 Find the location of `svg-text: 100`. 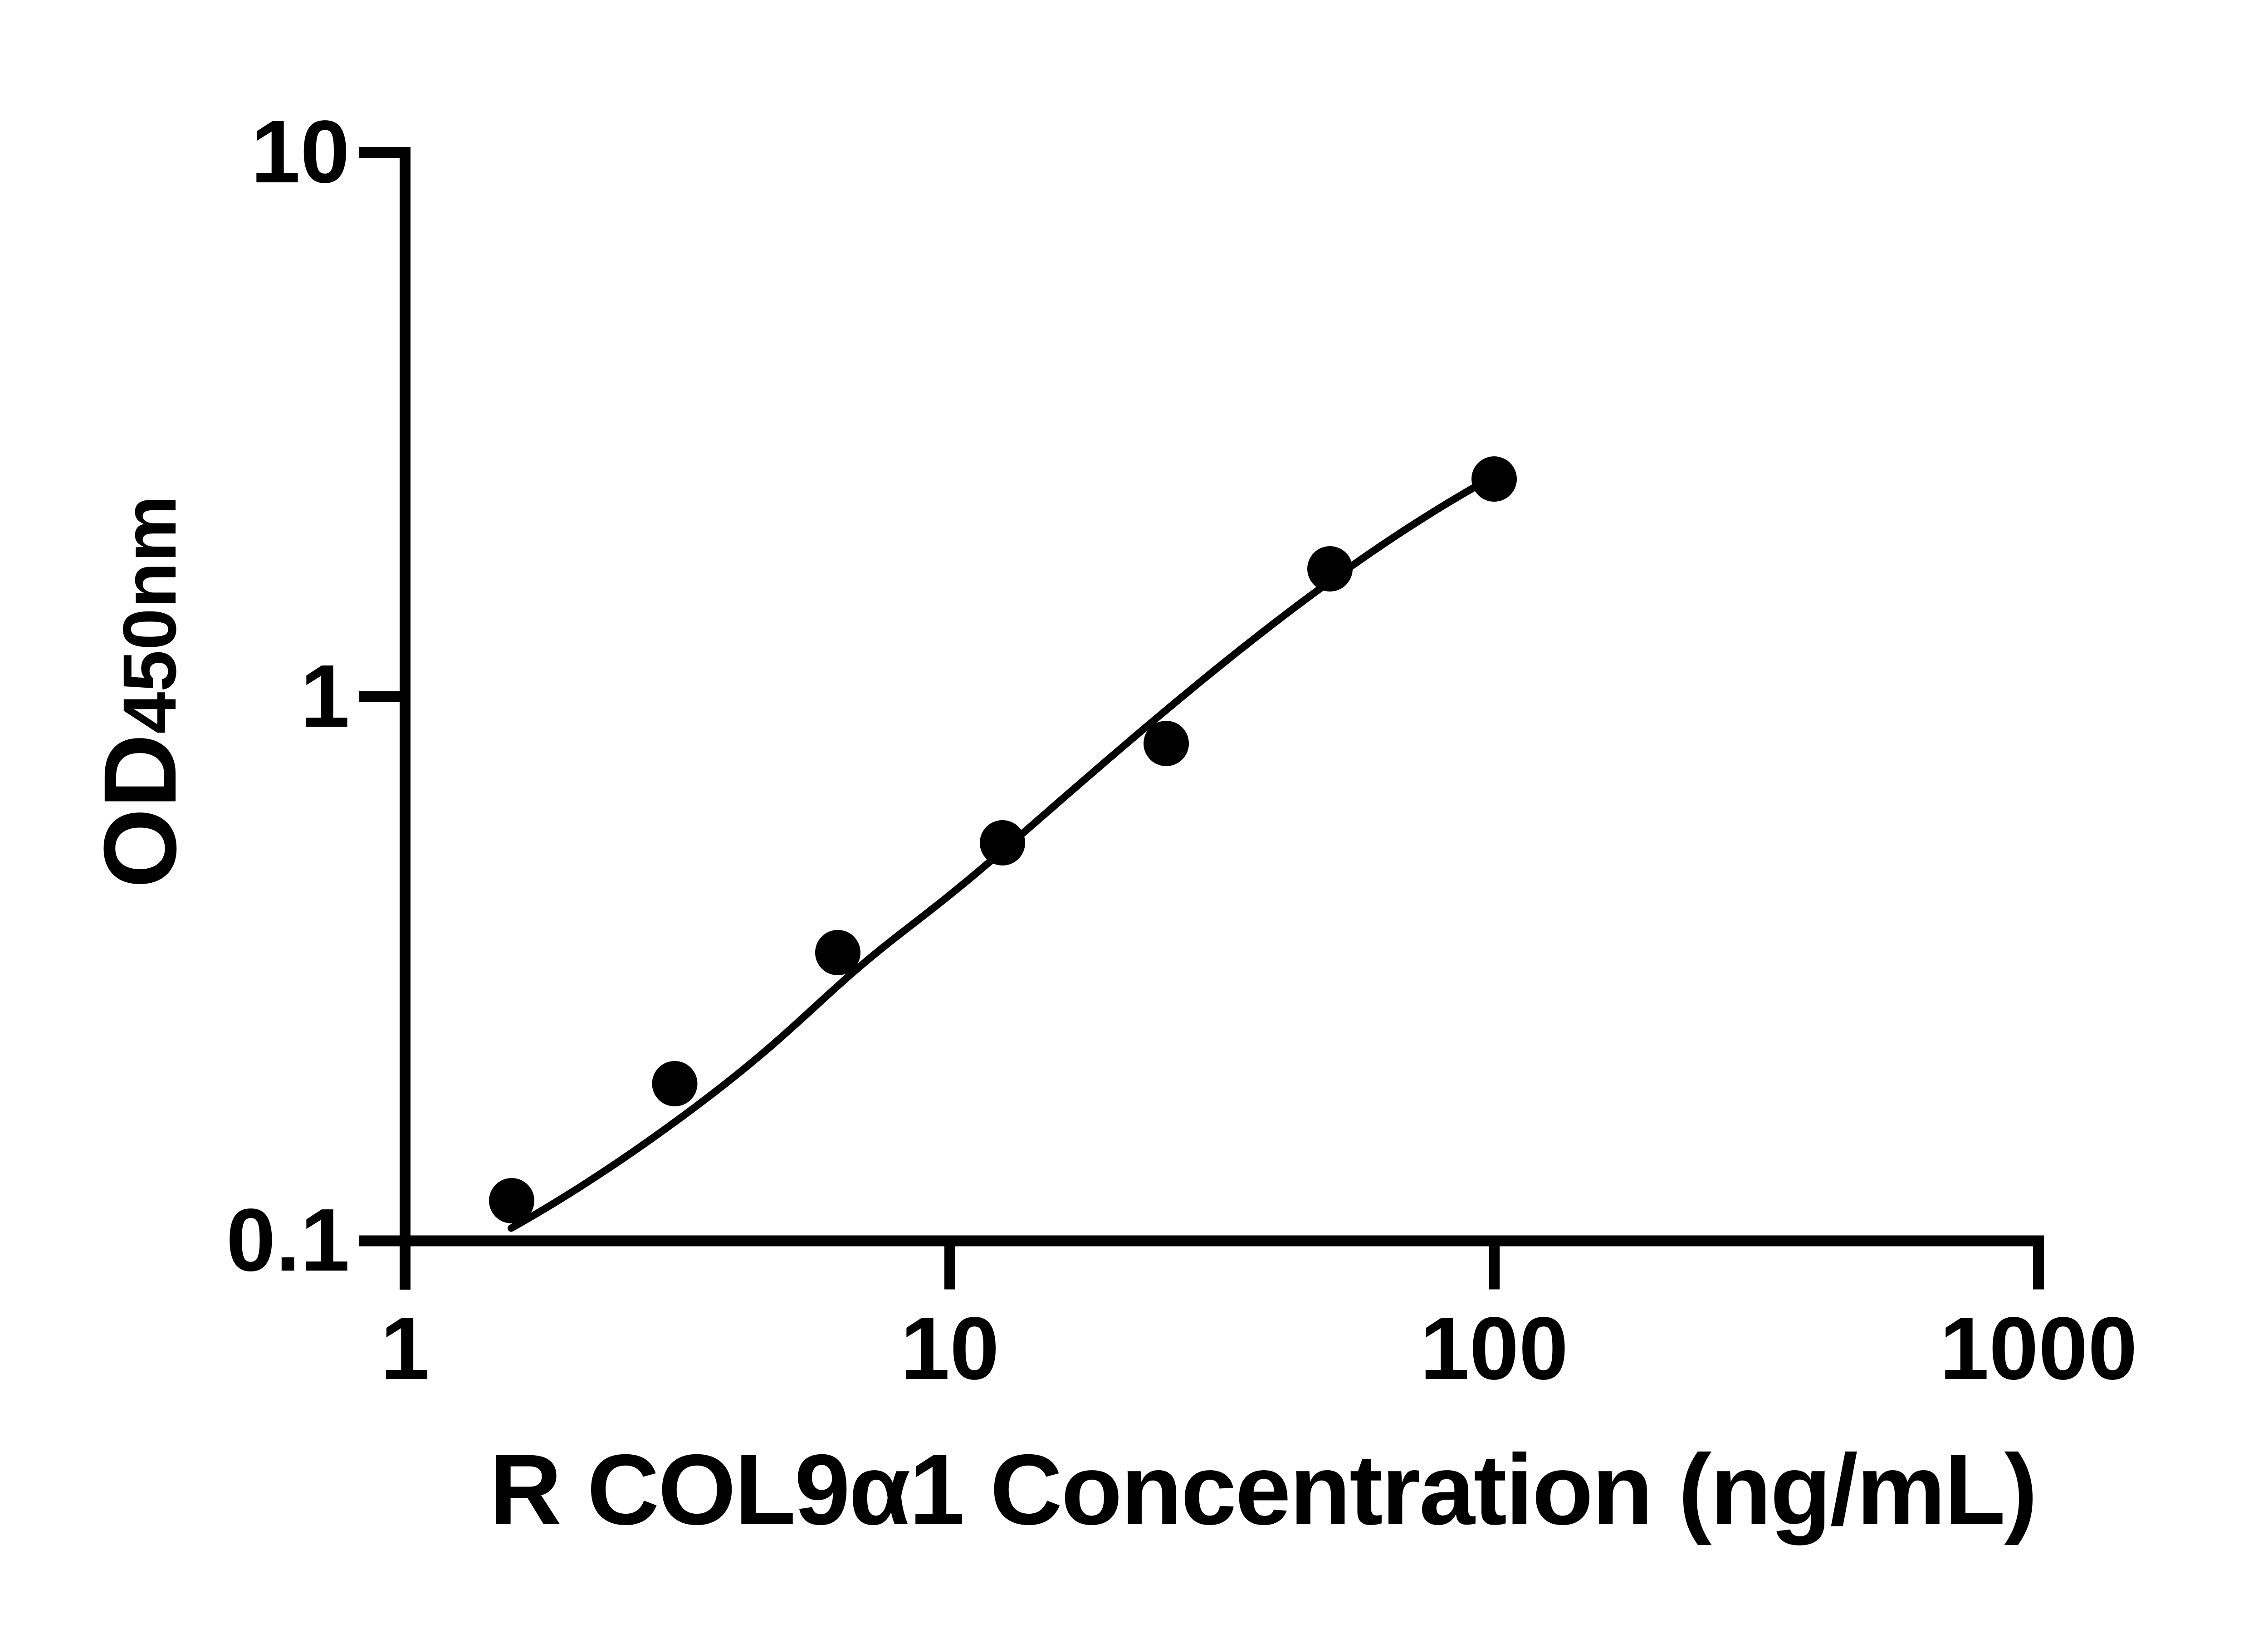

svg-text: 100 is located at coordinates (1494, 1348).